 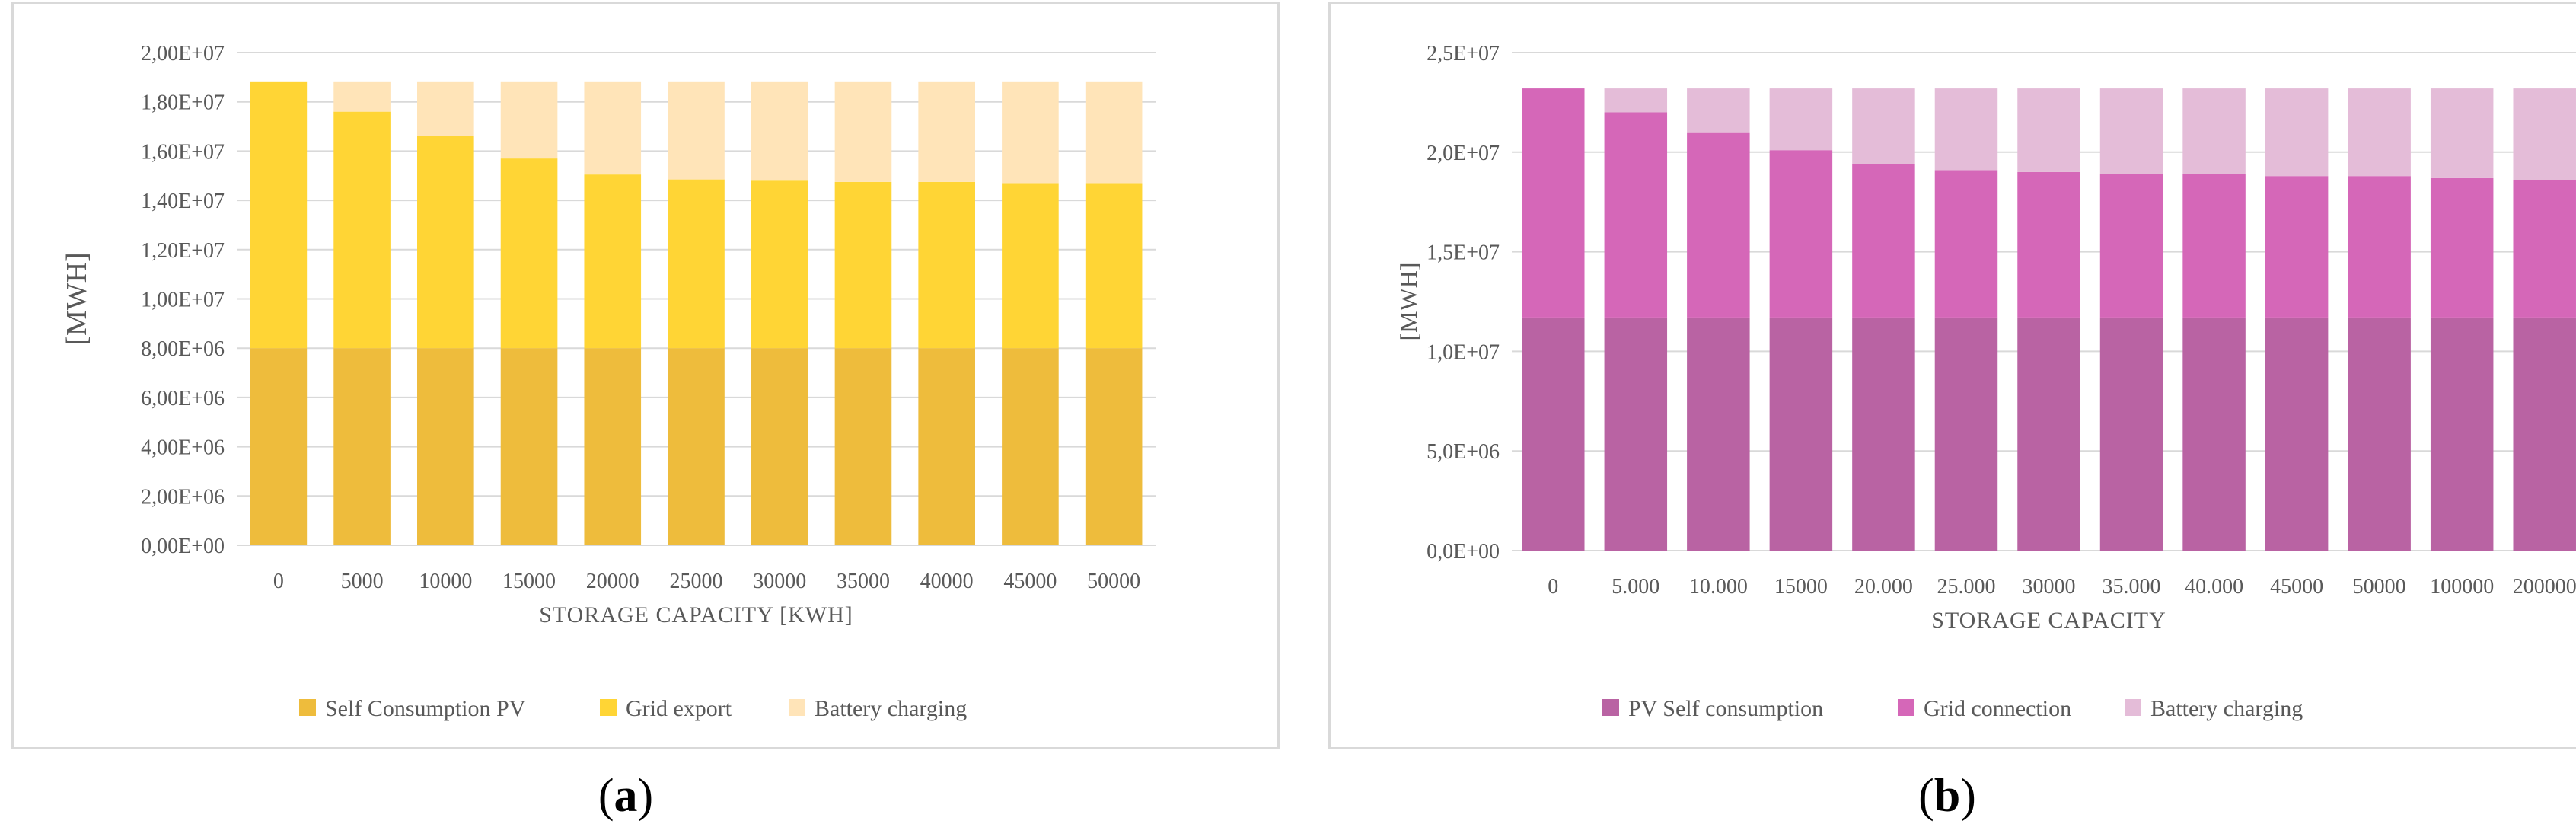 What do you see at coordinates (183, 398) in the screenshot?
I see `y-tick-label: 6,00E+06` at bounding box center [183, 398].